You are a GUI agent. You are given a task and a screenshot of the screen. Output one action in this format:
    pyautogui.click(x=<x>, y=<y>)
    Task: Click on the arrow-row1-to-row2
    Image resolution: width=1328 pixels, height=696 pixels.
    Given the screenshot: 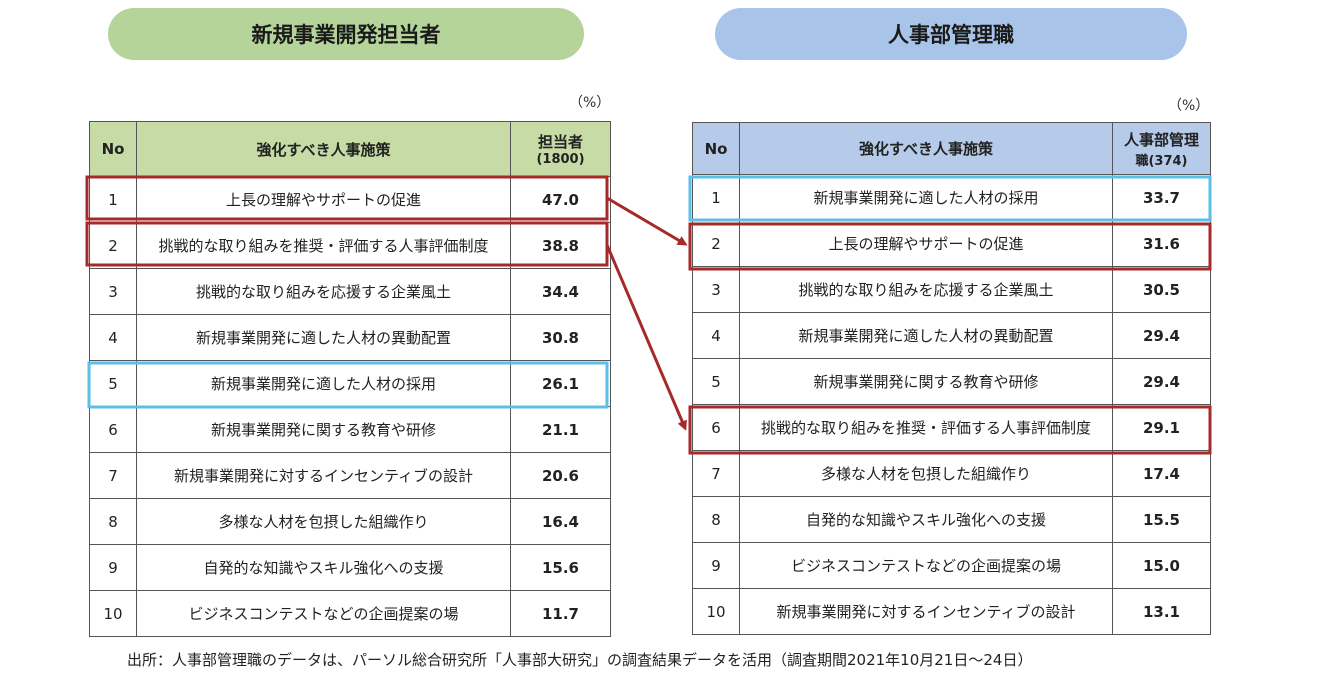 What is the action you would take?
    pyautogui.click(x=647, y=221)
    